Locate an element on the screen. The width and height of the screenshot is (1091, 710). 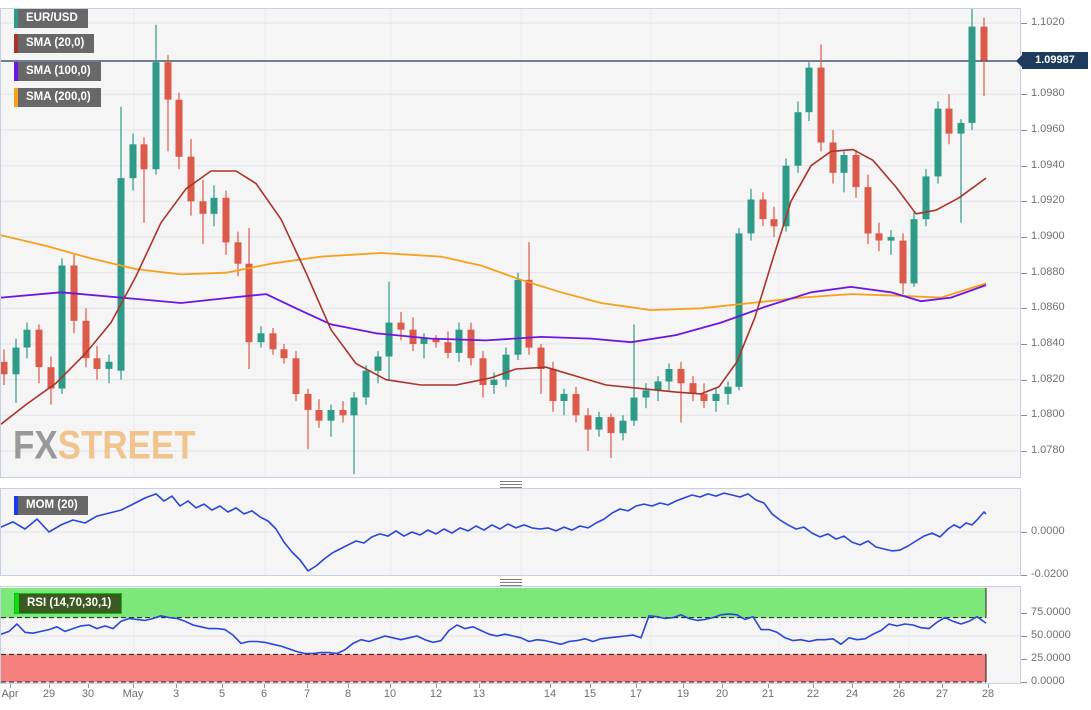
rsi-pane: RSI (14,70,30,1) is located at coordinates (510, 635).